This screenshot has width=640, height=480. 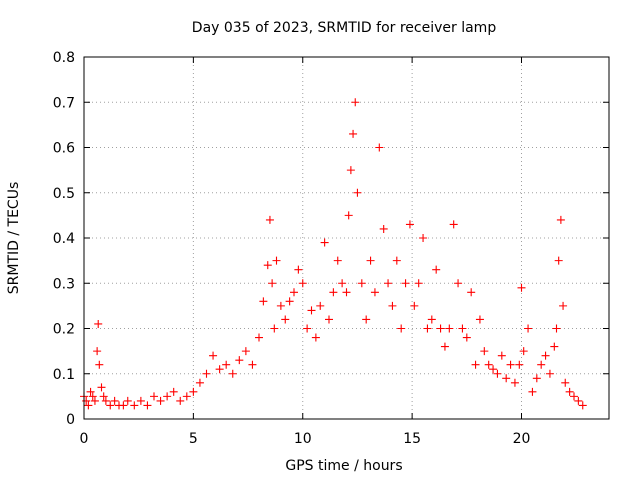 What do you see at coordinates (412, 439) in the screenshot?
I see `x-tick-label: 15` at bounding box center [412, 439].